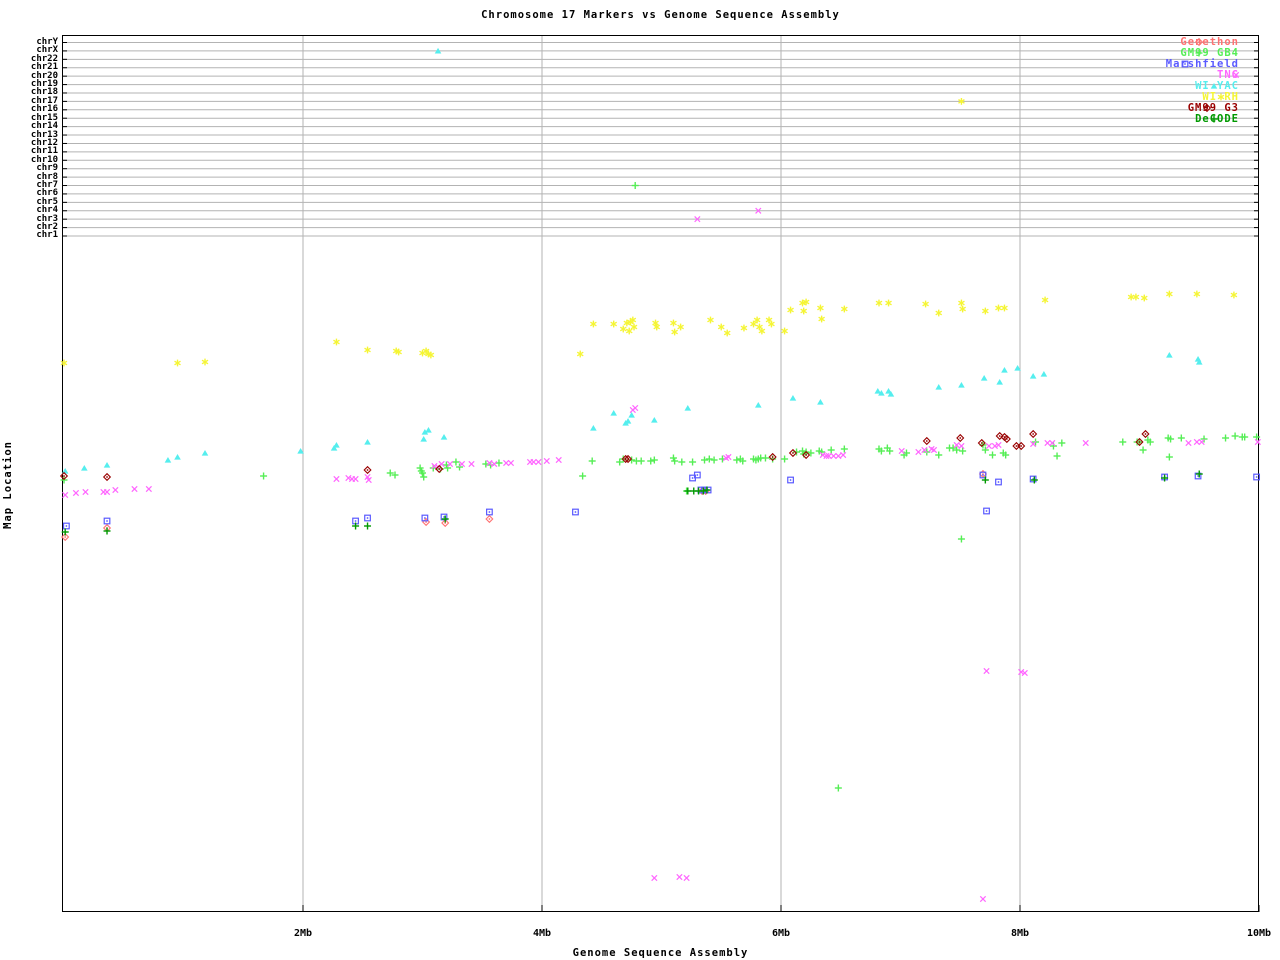 The width and height of the screenshot is (1280, 960). I want to click on legend-marker-icon, so click(1185, 64).